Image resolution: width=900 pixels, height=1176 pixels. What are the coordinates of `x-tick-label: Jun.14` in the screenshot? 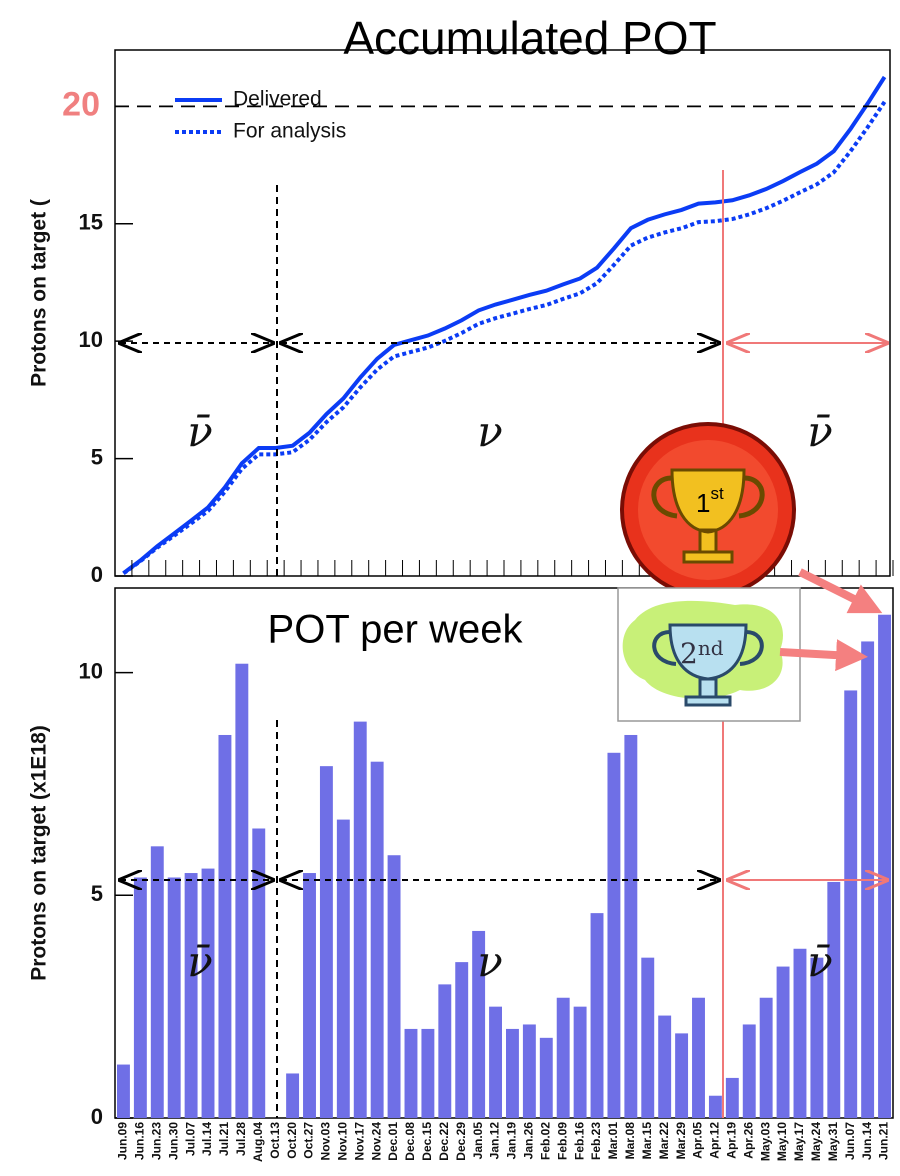 It's located at (867, 1141).